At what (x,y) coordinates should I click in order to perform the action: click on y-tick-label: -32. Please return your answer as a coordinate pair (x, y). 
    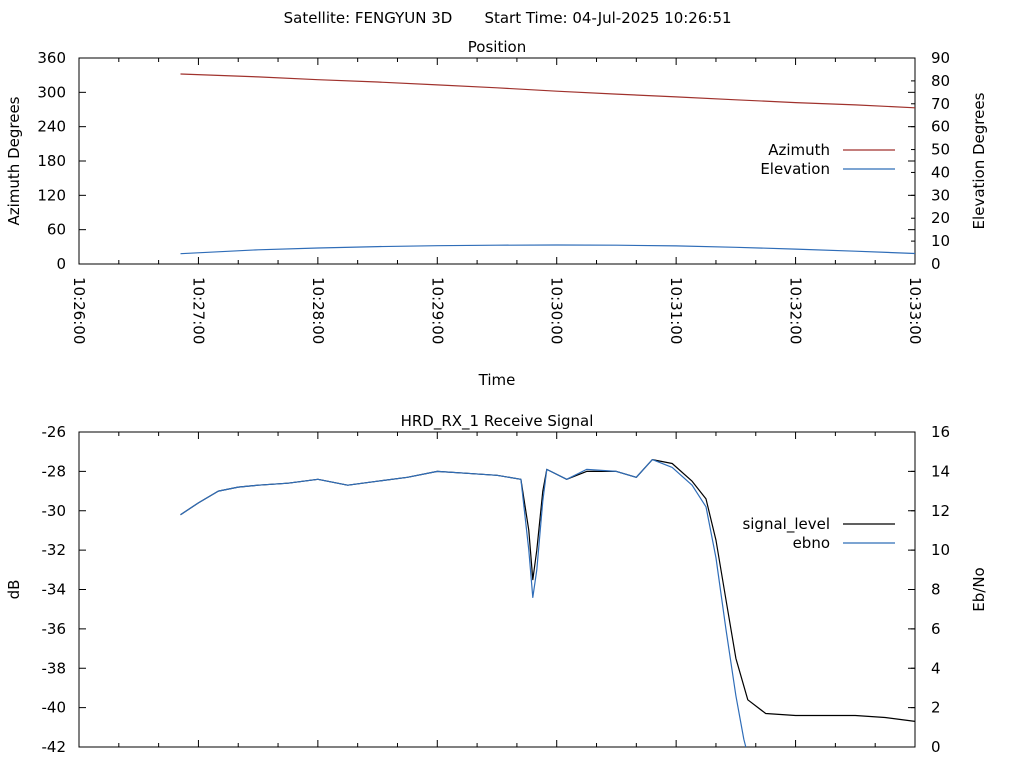
    Looking at the image, I should click on (54, 550).